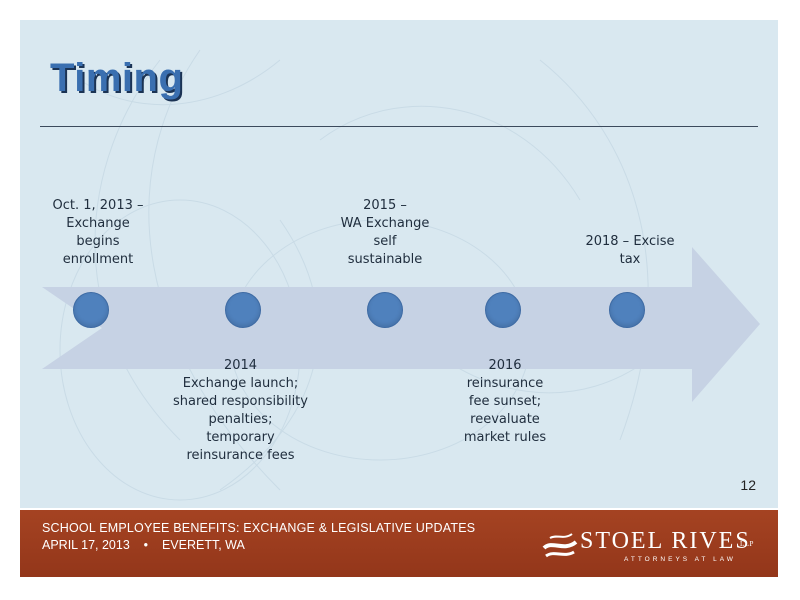  What do you see at coordinates (385, 232) in the screenshot?
I see `milestone-label-2015: 2015 – WA Exchange self sustainable` at bounding box center [385, 232].